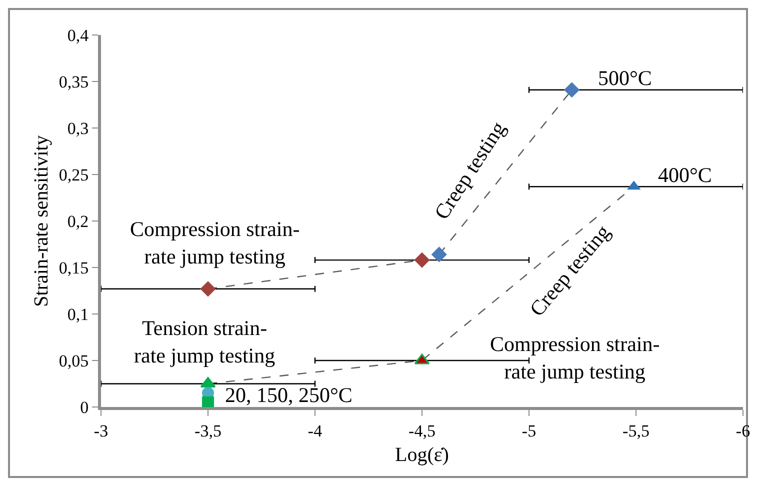 The width and height of the screenshot is (765, 482). Describe the element at coordinates (743, 430) in the screenshot. I see `x-tick-label: -6` at that location.